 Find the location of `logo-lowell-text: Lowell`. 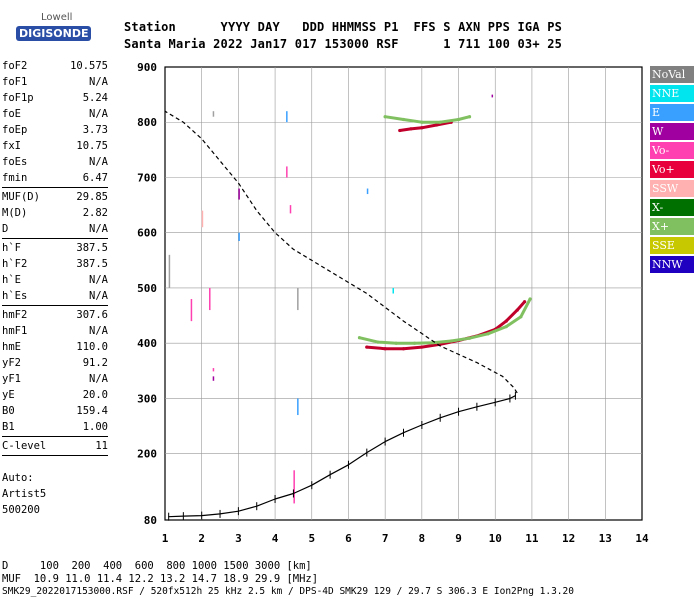

logo-lowell-text: Lowell is located at coordinates (57, 17).